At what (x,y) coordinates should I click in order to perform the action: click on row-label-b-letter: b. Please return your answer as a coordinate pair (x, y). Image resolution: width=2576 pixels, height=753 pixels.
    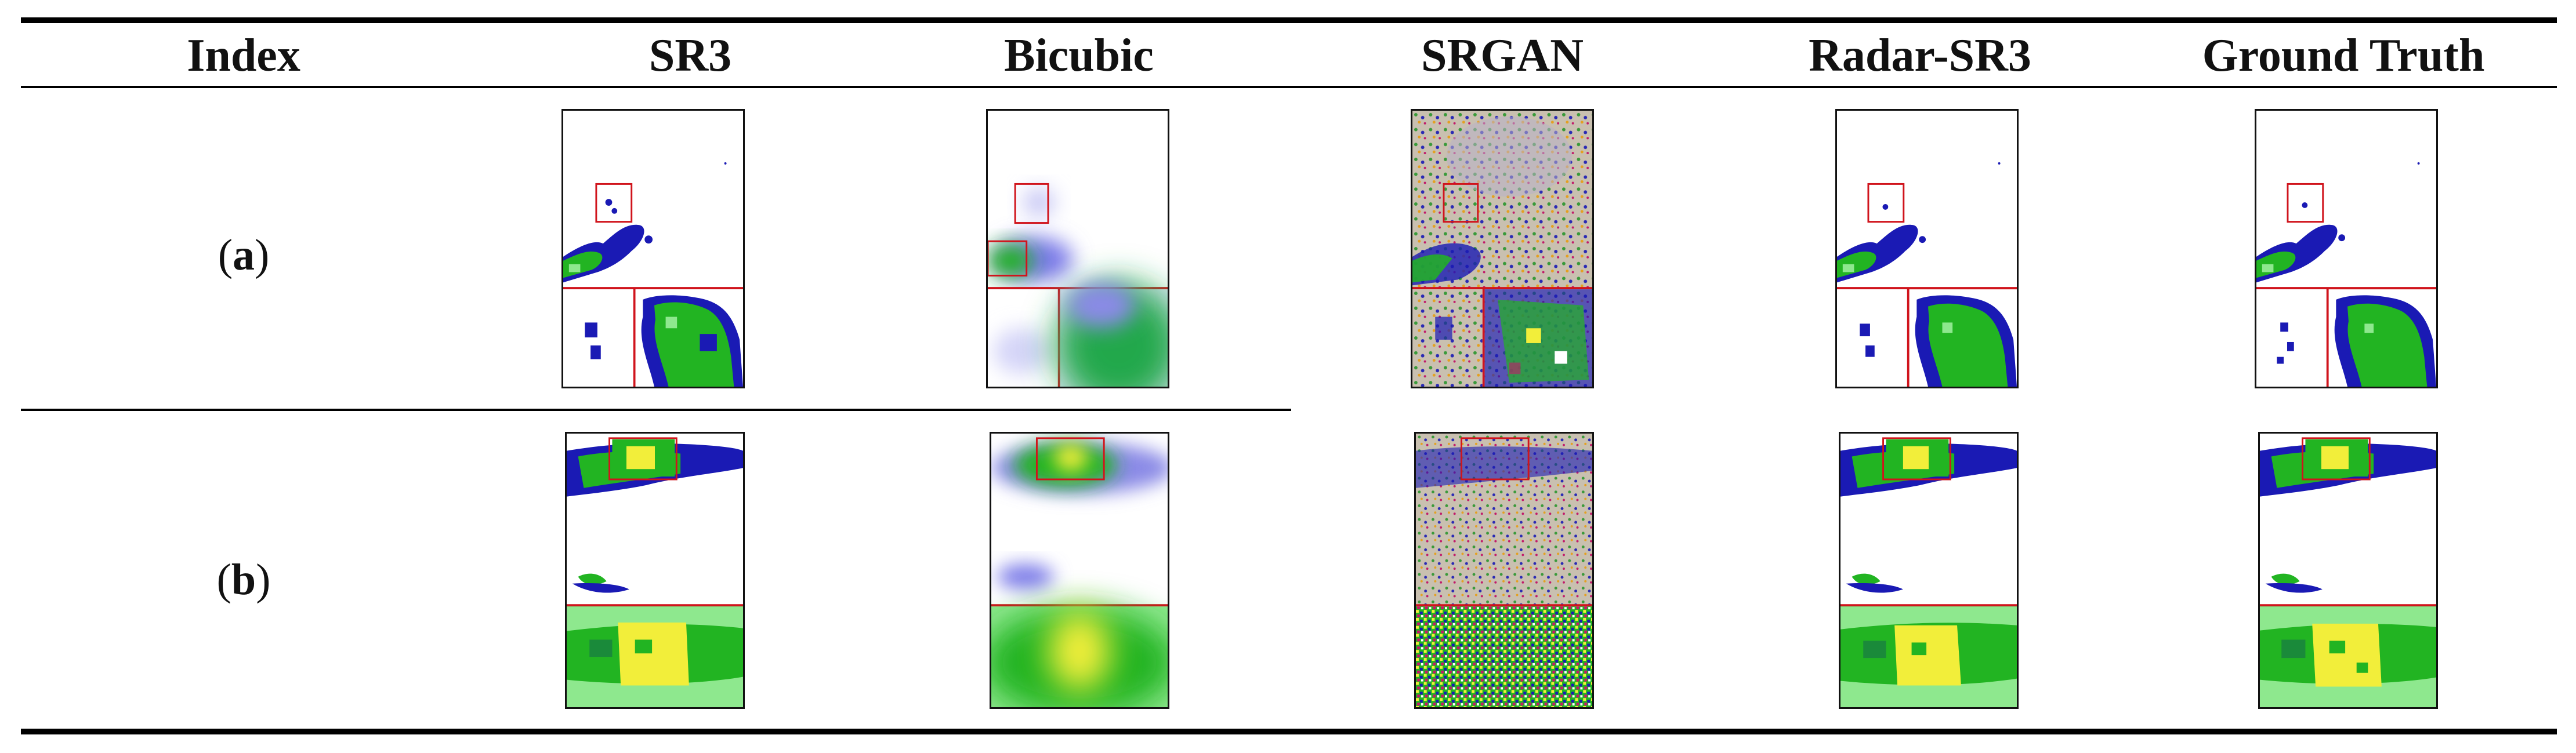
    Looking at the image, I should click on (244, 580).